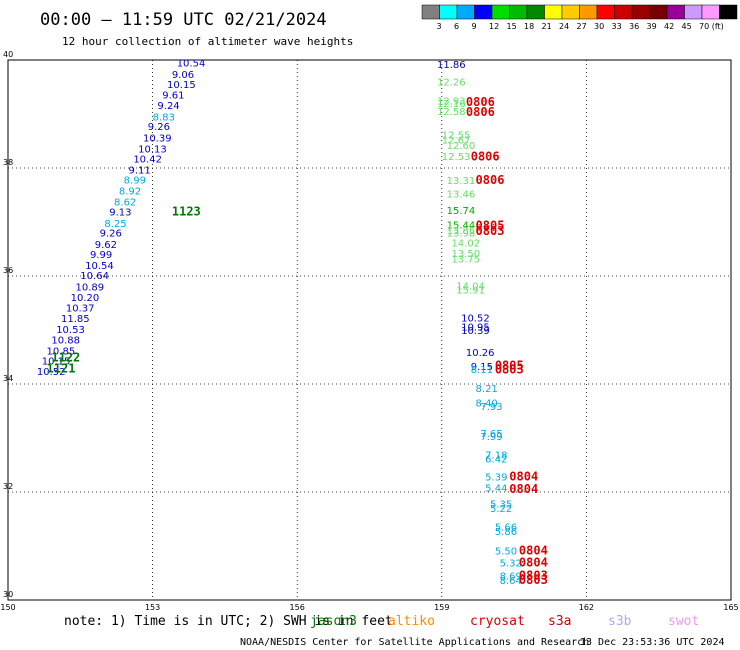  What do you see at coordinates (152, 149) in the screenshot?
I see `wave-height-label: 10.13` at bounding box center [152, 149].